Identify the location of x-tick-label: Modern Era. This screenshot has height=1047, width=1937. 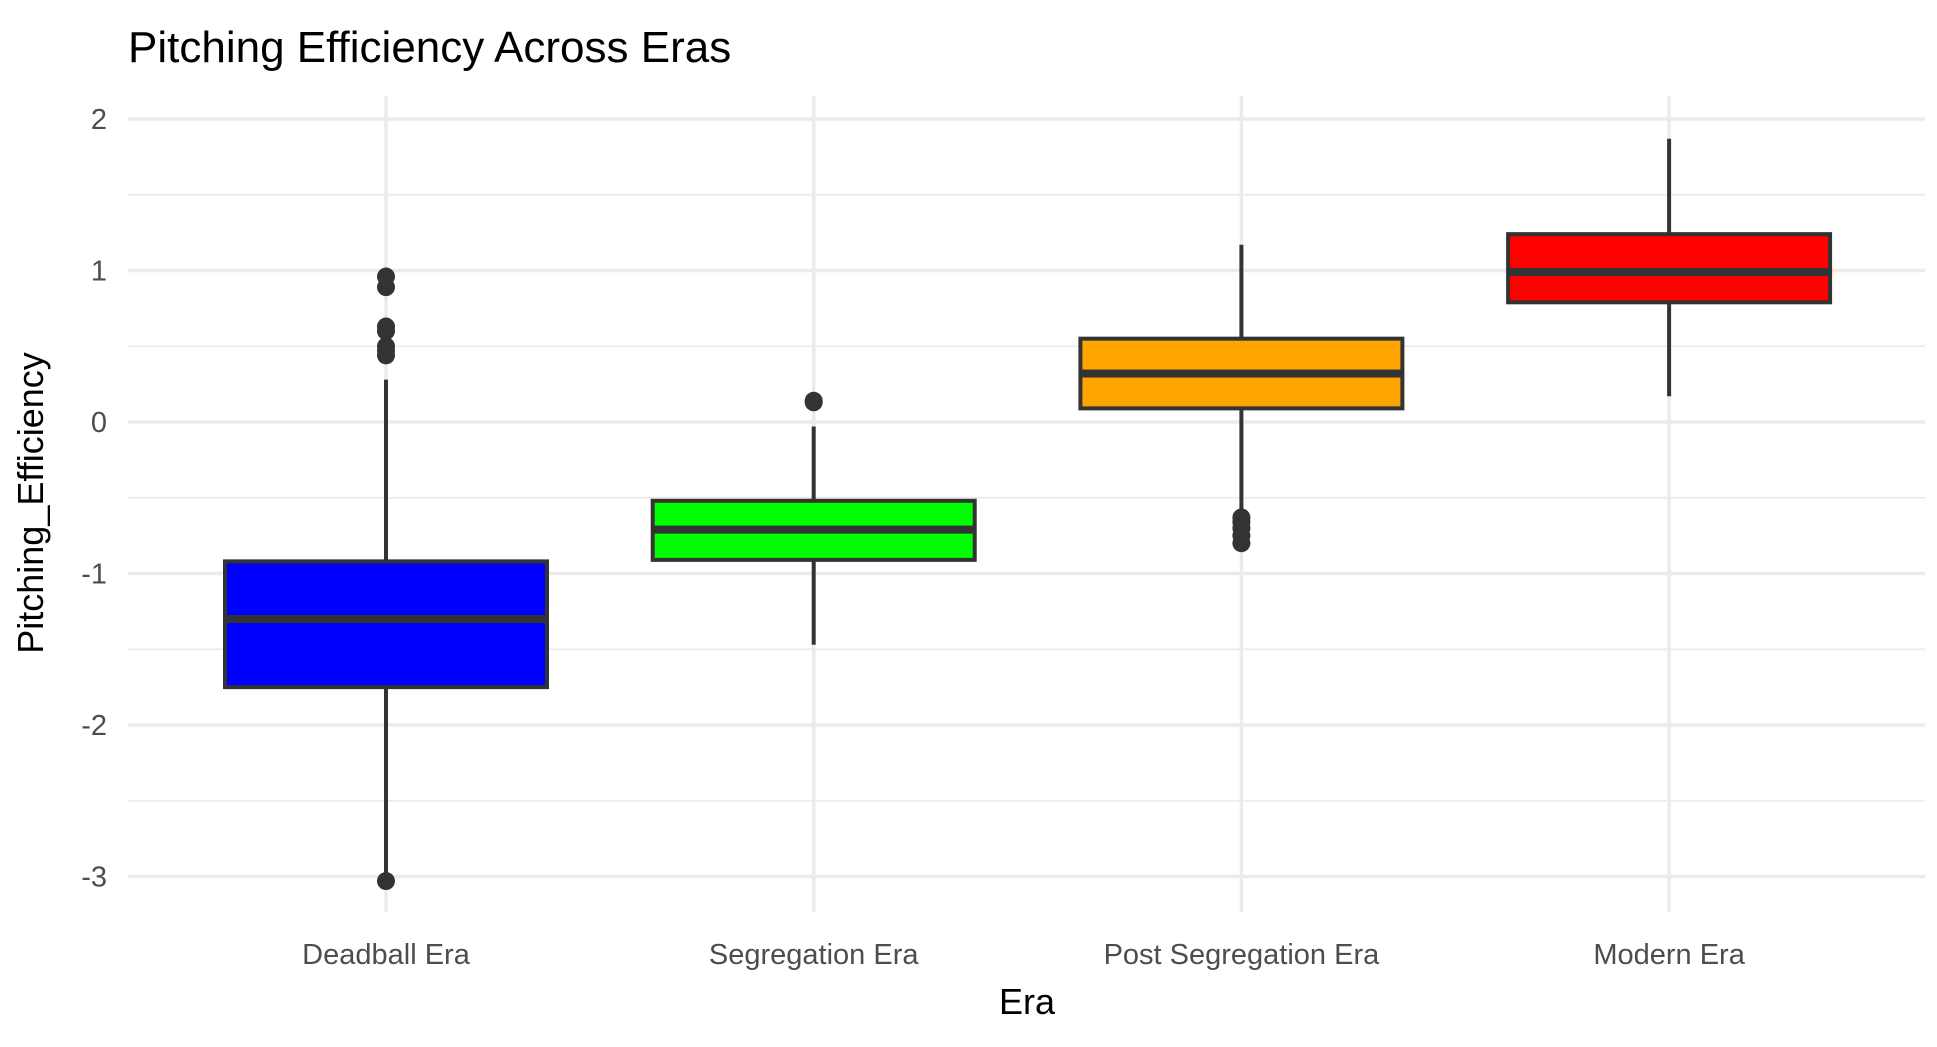
(1669, 955).